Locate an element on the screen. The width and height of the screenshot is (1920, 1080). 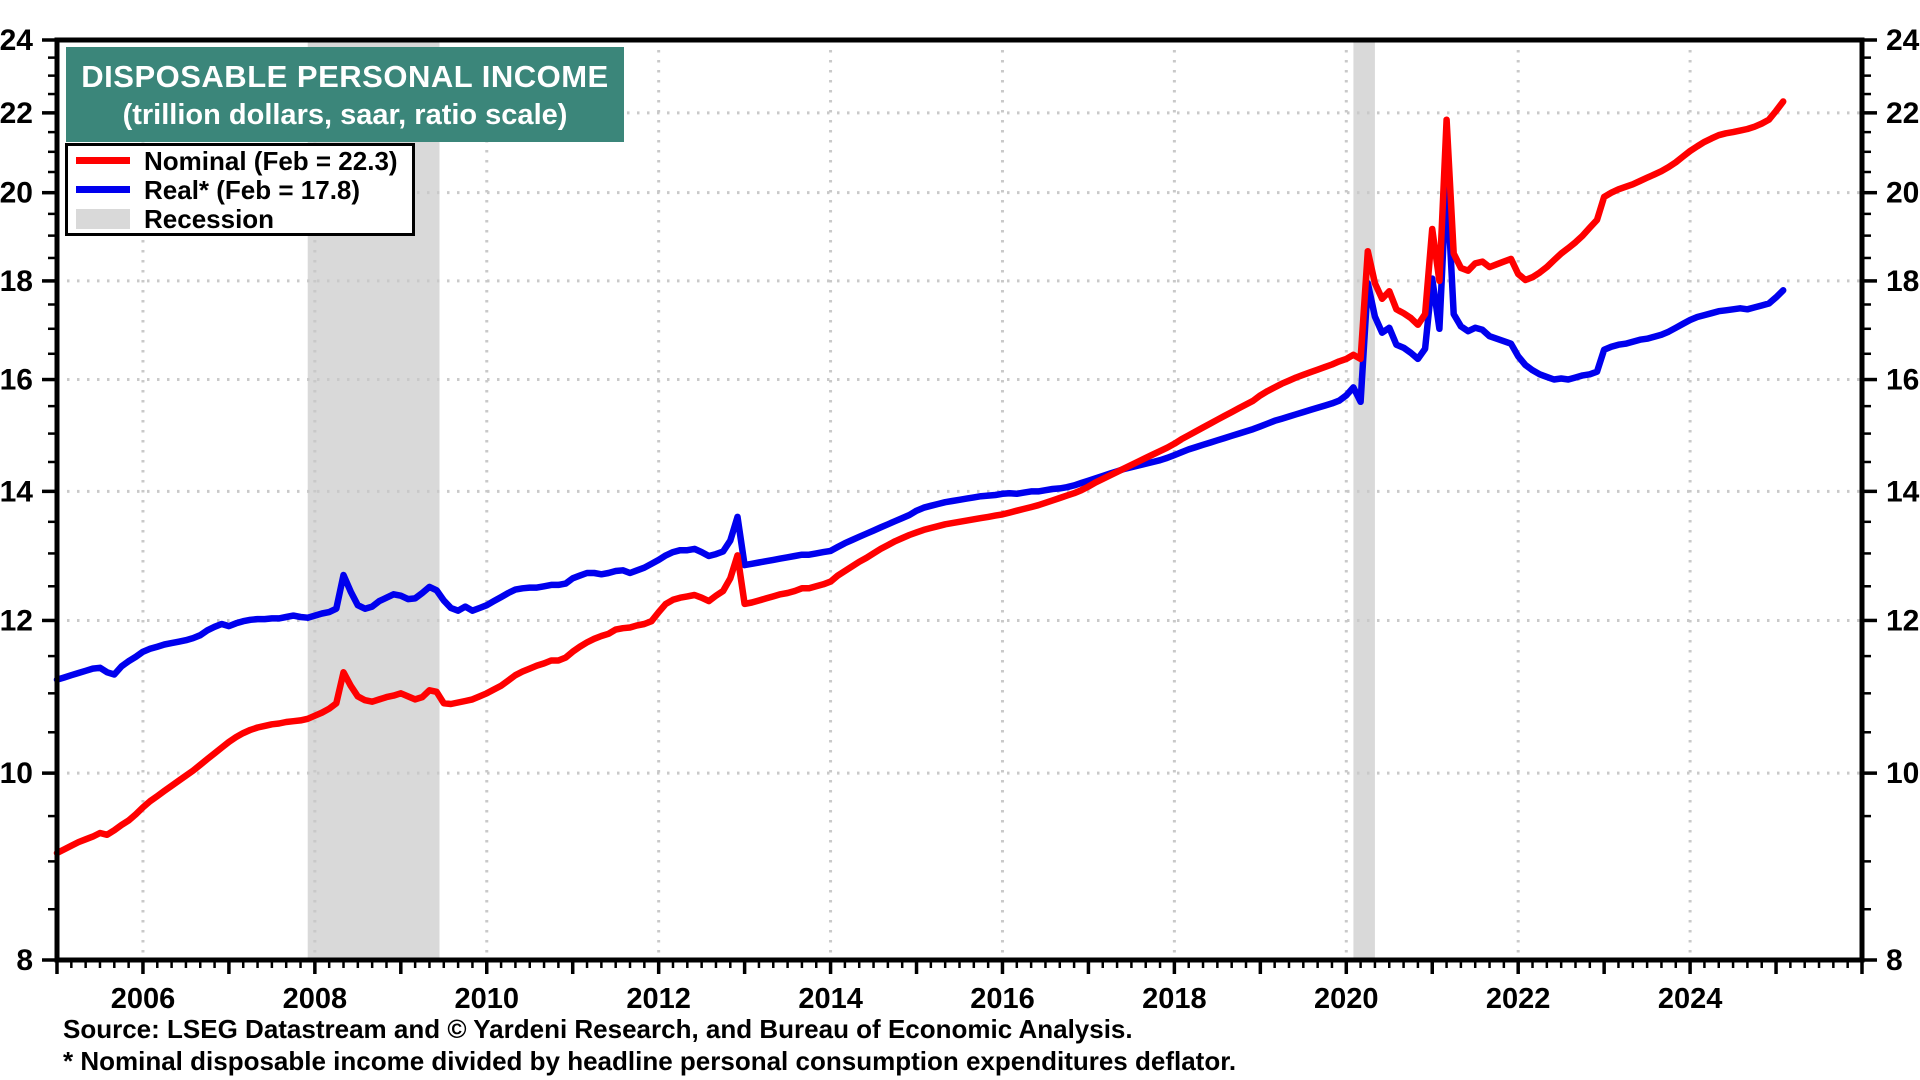
real-line-swatch is located at coordinates (103, 189).